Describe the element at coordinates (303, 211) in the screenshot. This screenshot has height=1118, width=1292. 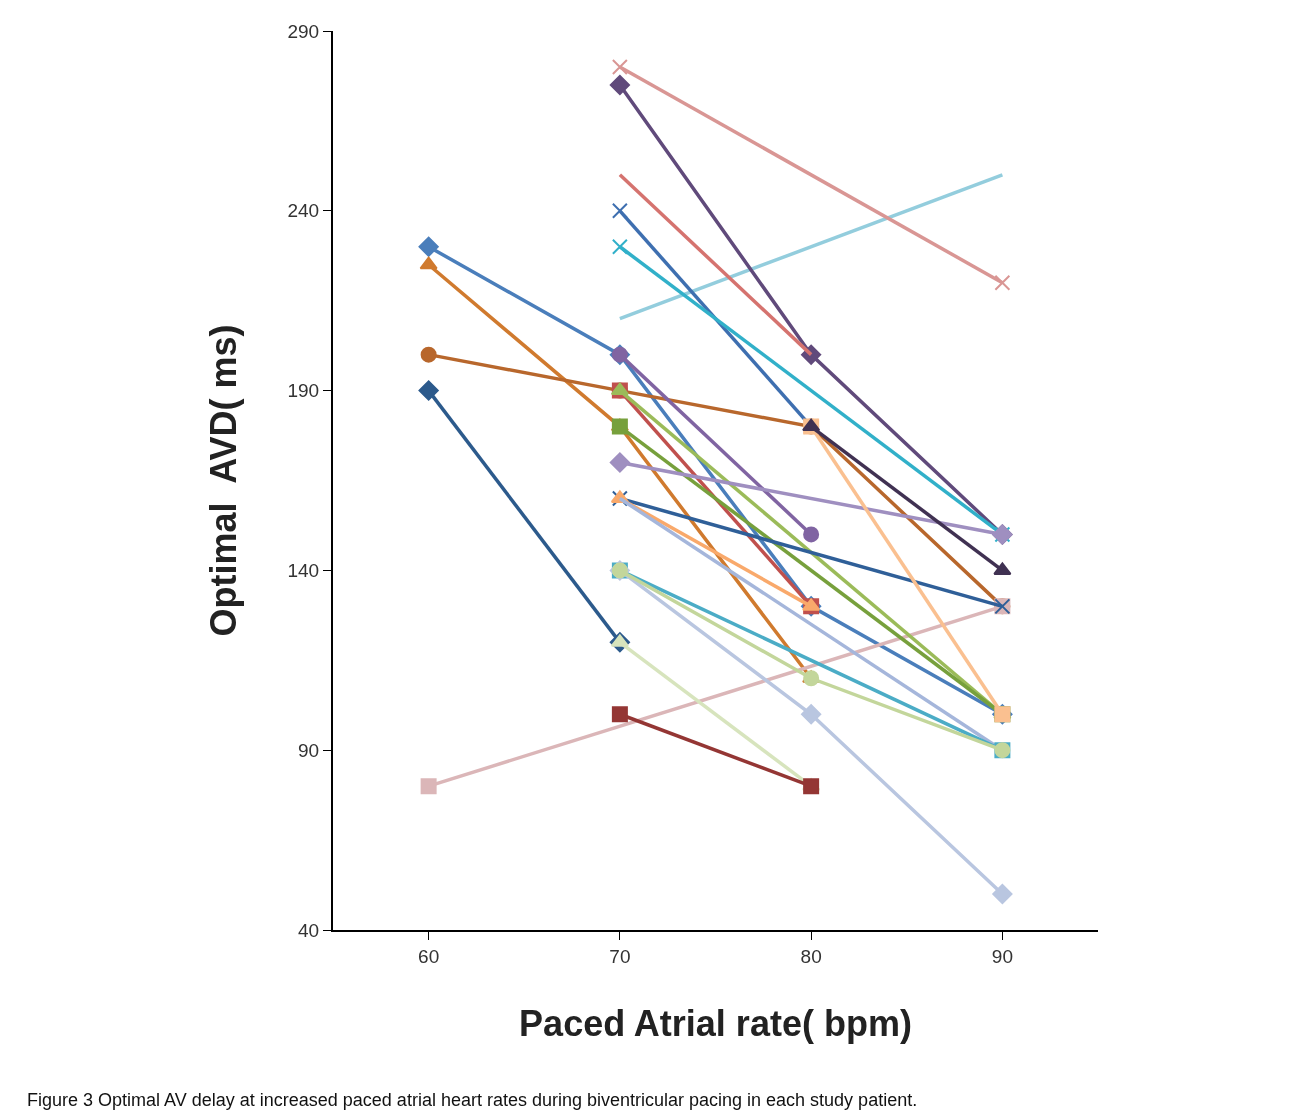
I see `y-tick-label: 240` at that location.